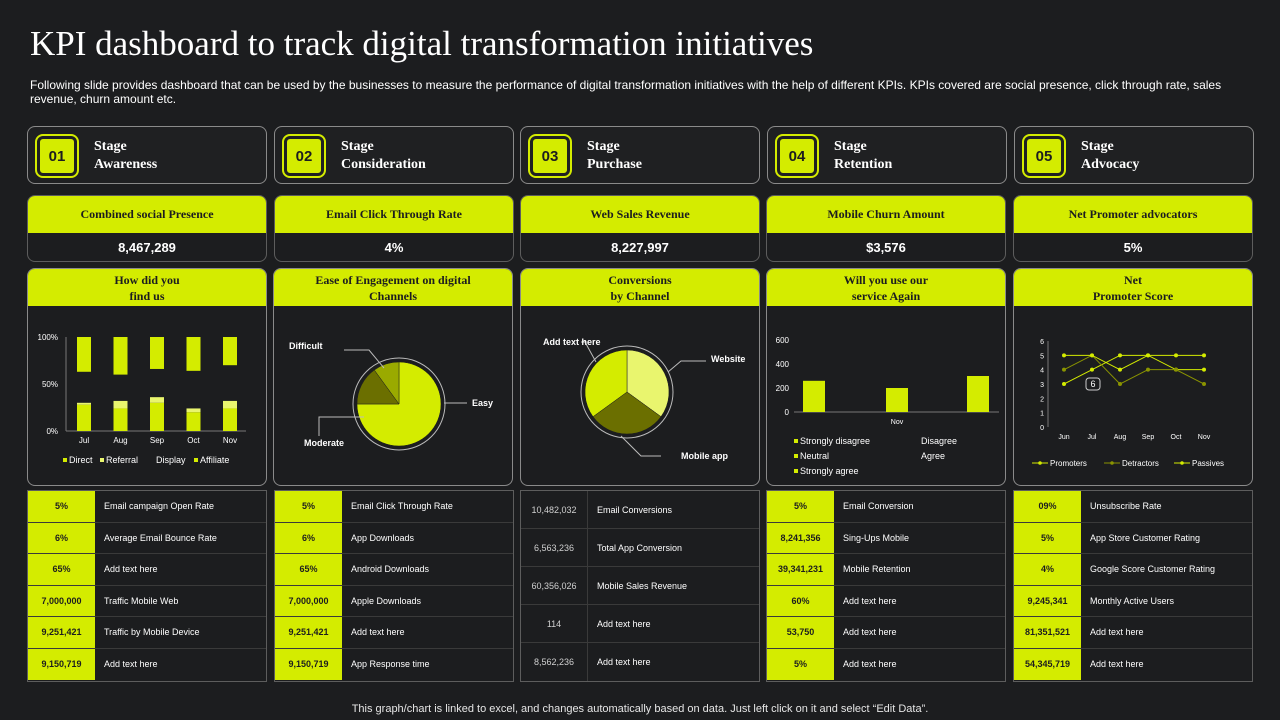 Image resolution: width=1280 pixels, height=720 pixels. Describe the element at coordinates (306, 346) in the screenshot. I see `pie-label-difficult: Difficult` at that location.